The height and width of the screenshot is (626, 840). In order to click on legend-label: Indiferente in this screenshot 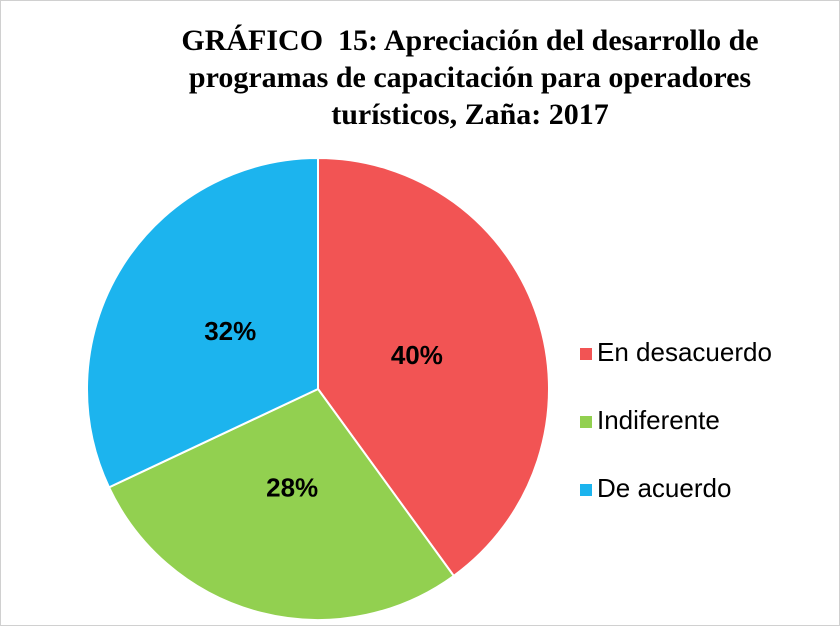, I will do `click(658, 420)`.